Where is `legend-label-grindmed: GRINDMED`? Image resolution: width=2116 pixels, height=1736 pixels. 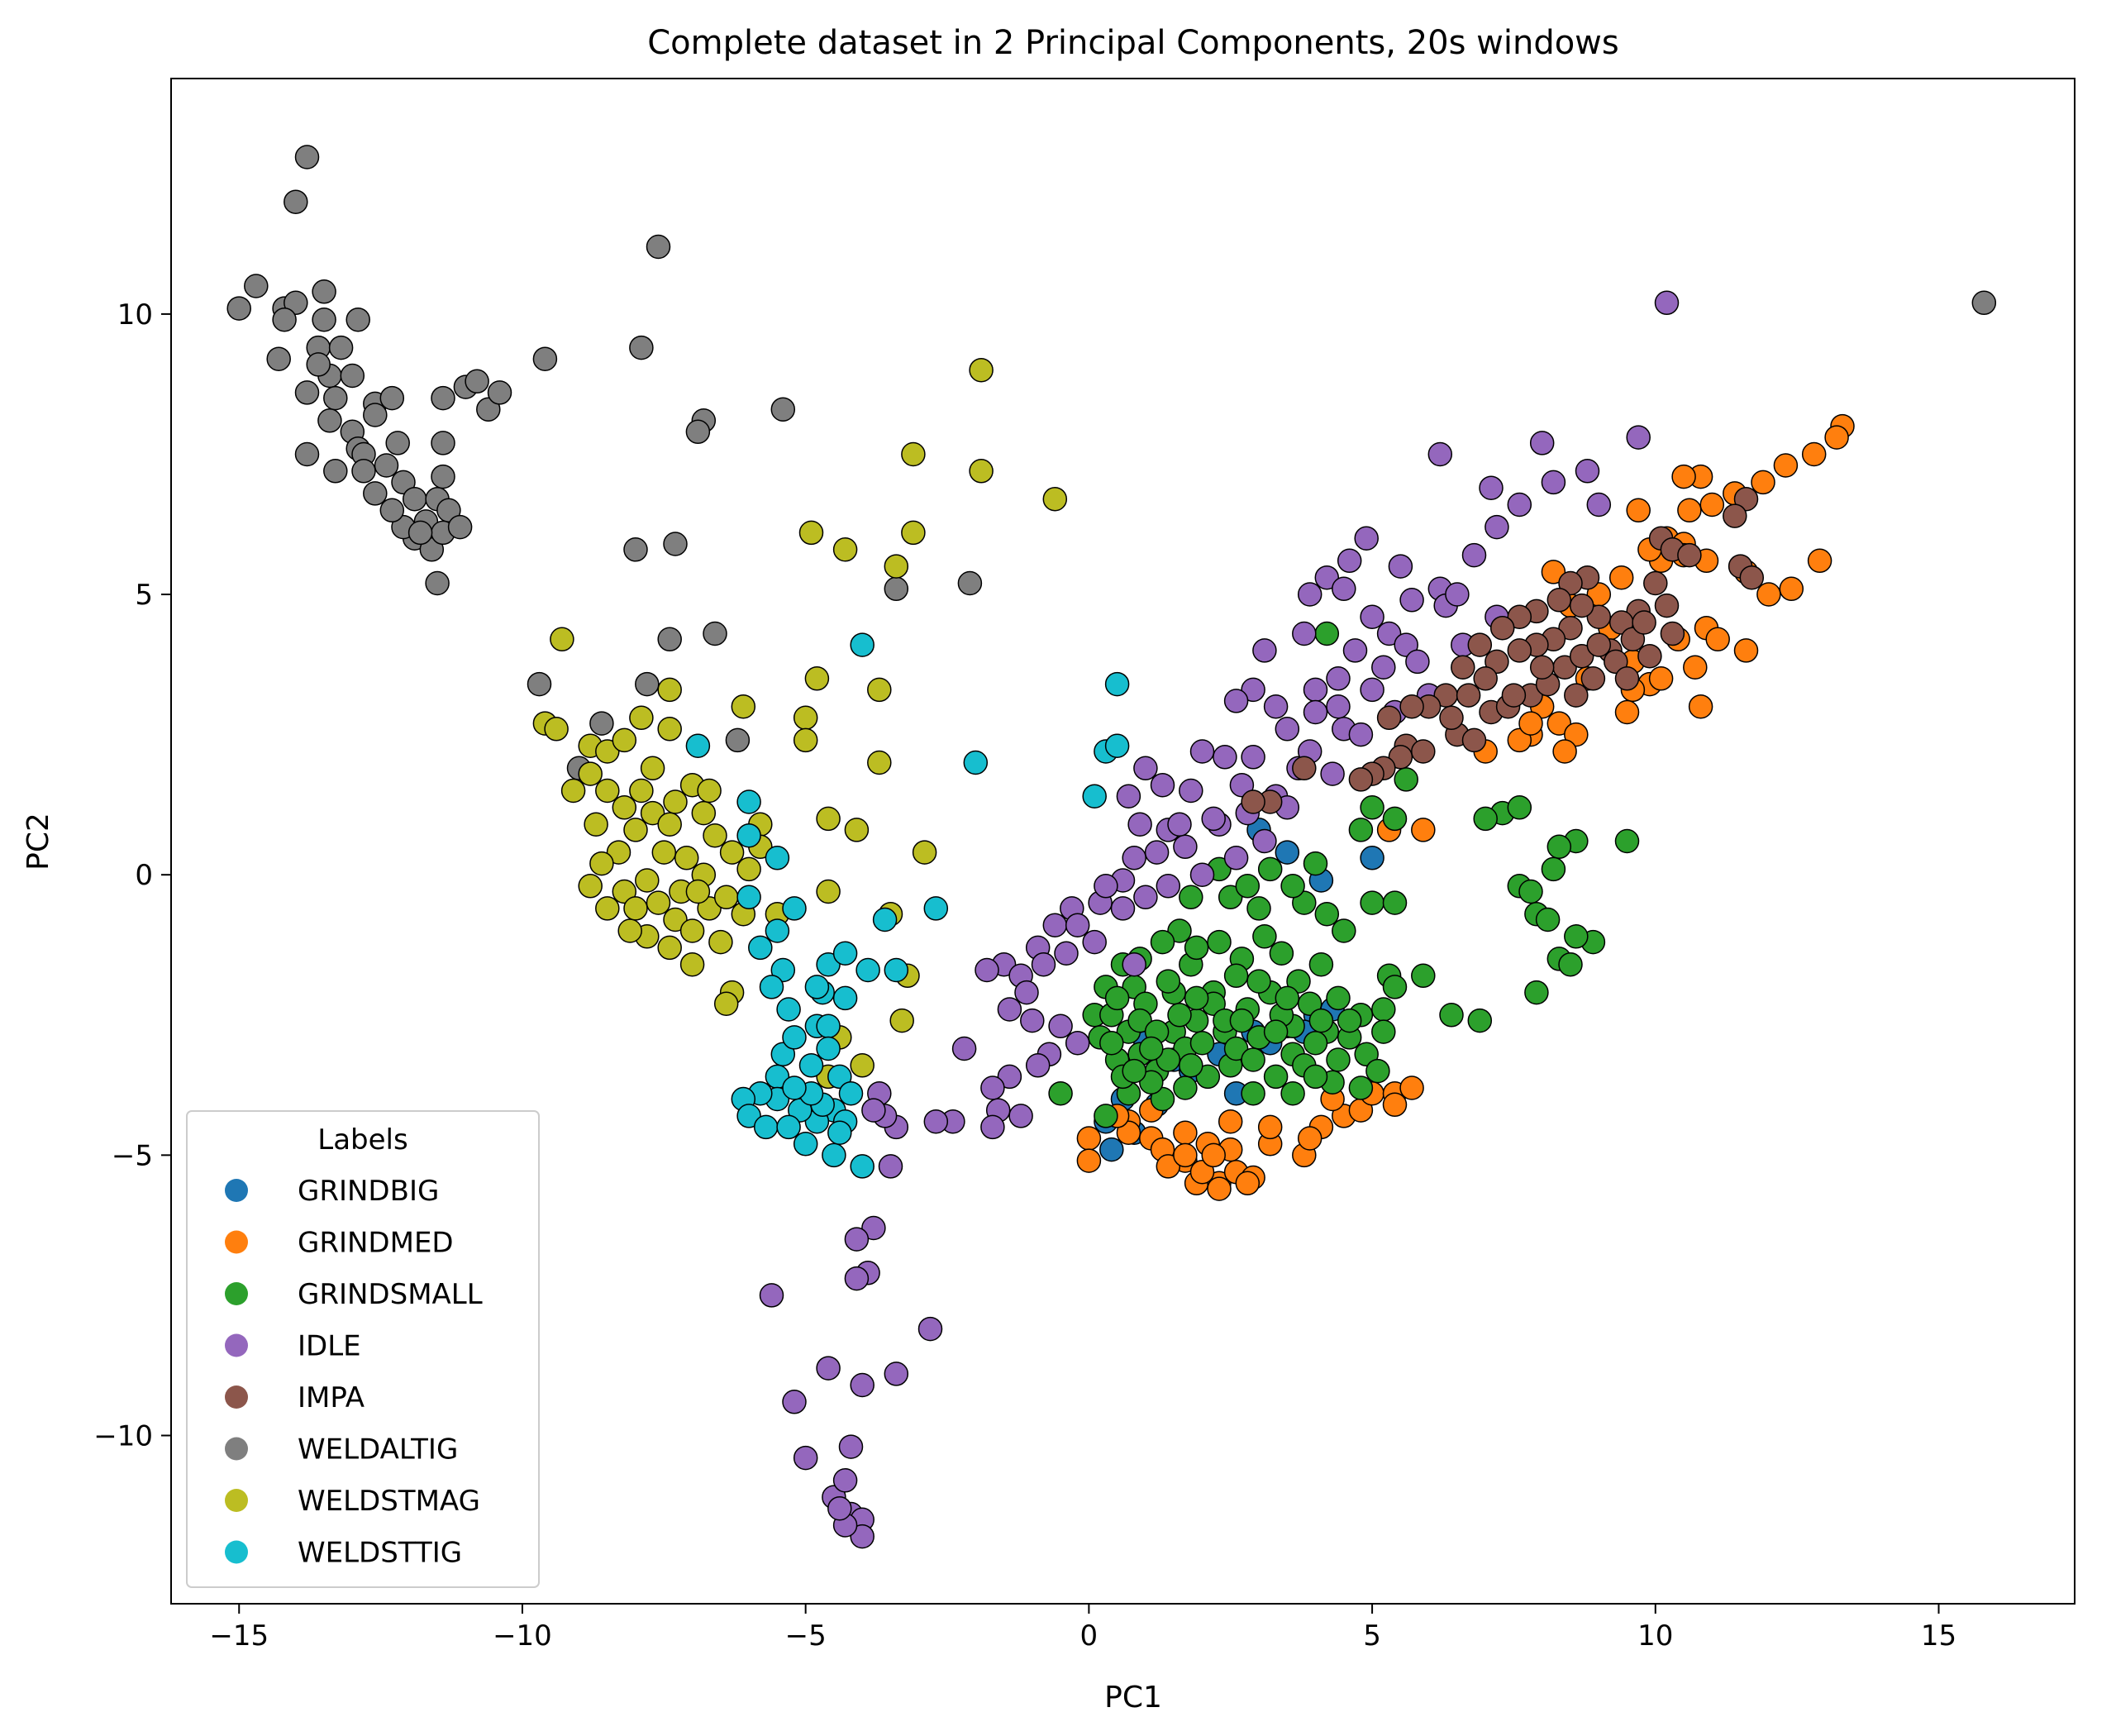
legend-label-grindmed: GRINDMED is located at coordinates (376, 1243).